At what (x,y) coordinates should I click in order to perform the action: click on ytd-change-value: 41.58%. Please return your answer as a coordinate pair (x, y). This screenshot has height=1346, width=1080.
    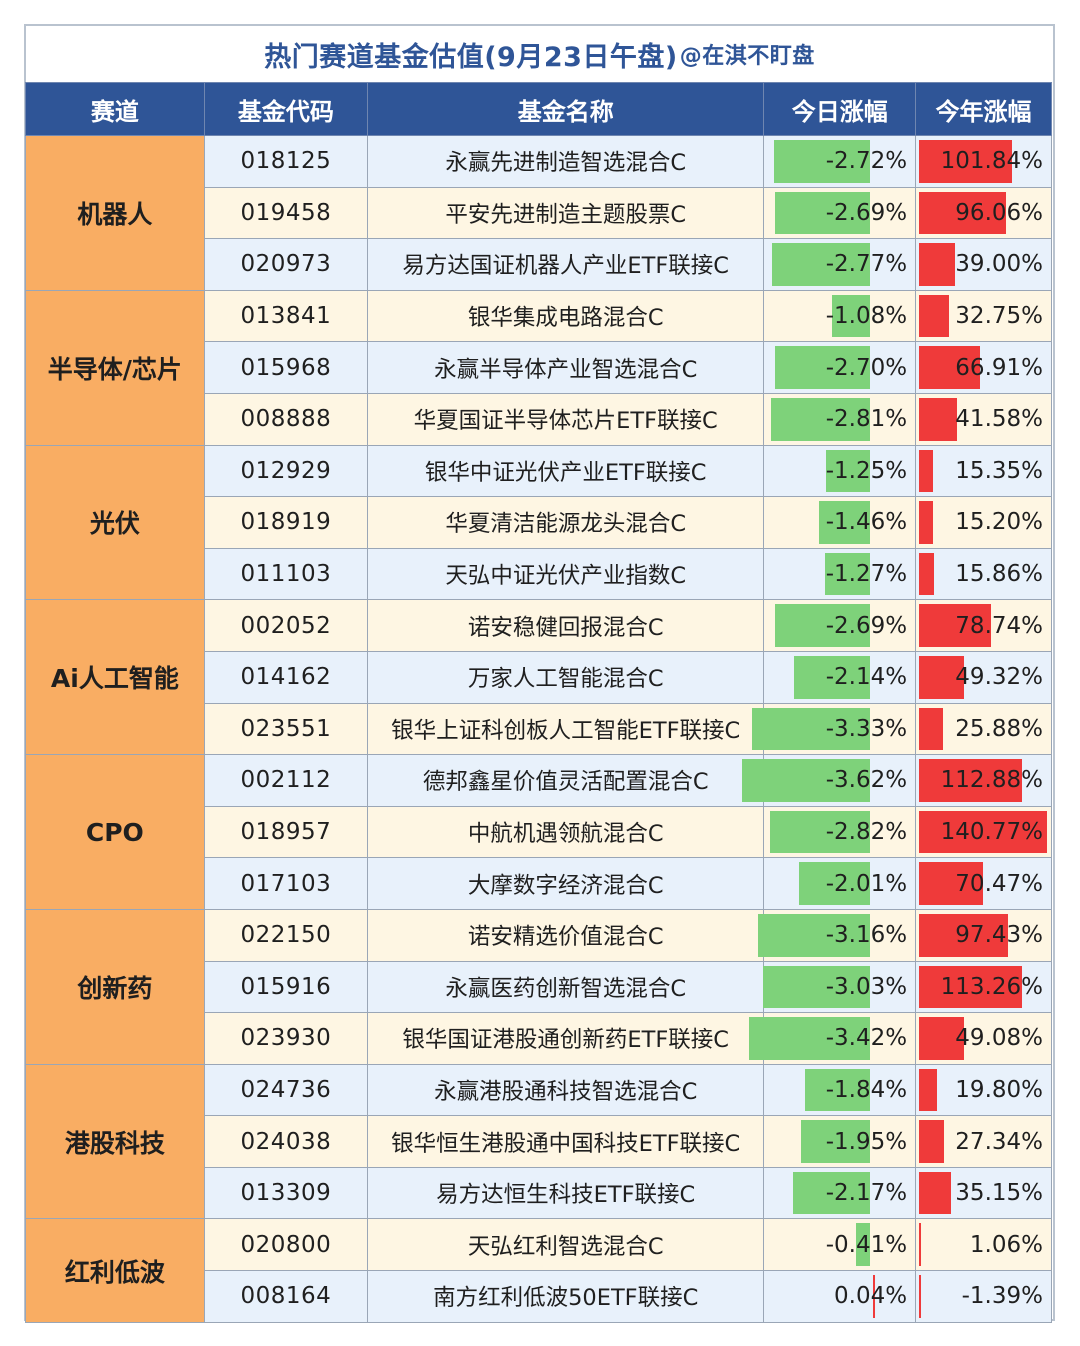
    Looking at the image, I should click on (999, 419).